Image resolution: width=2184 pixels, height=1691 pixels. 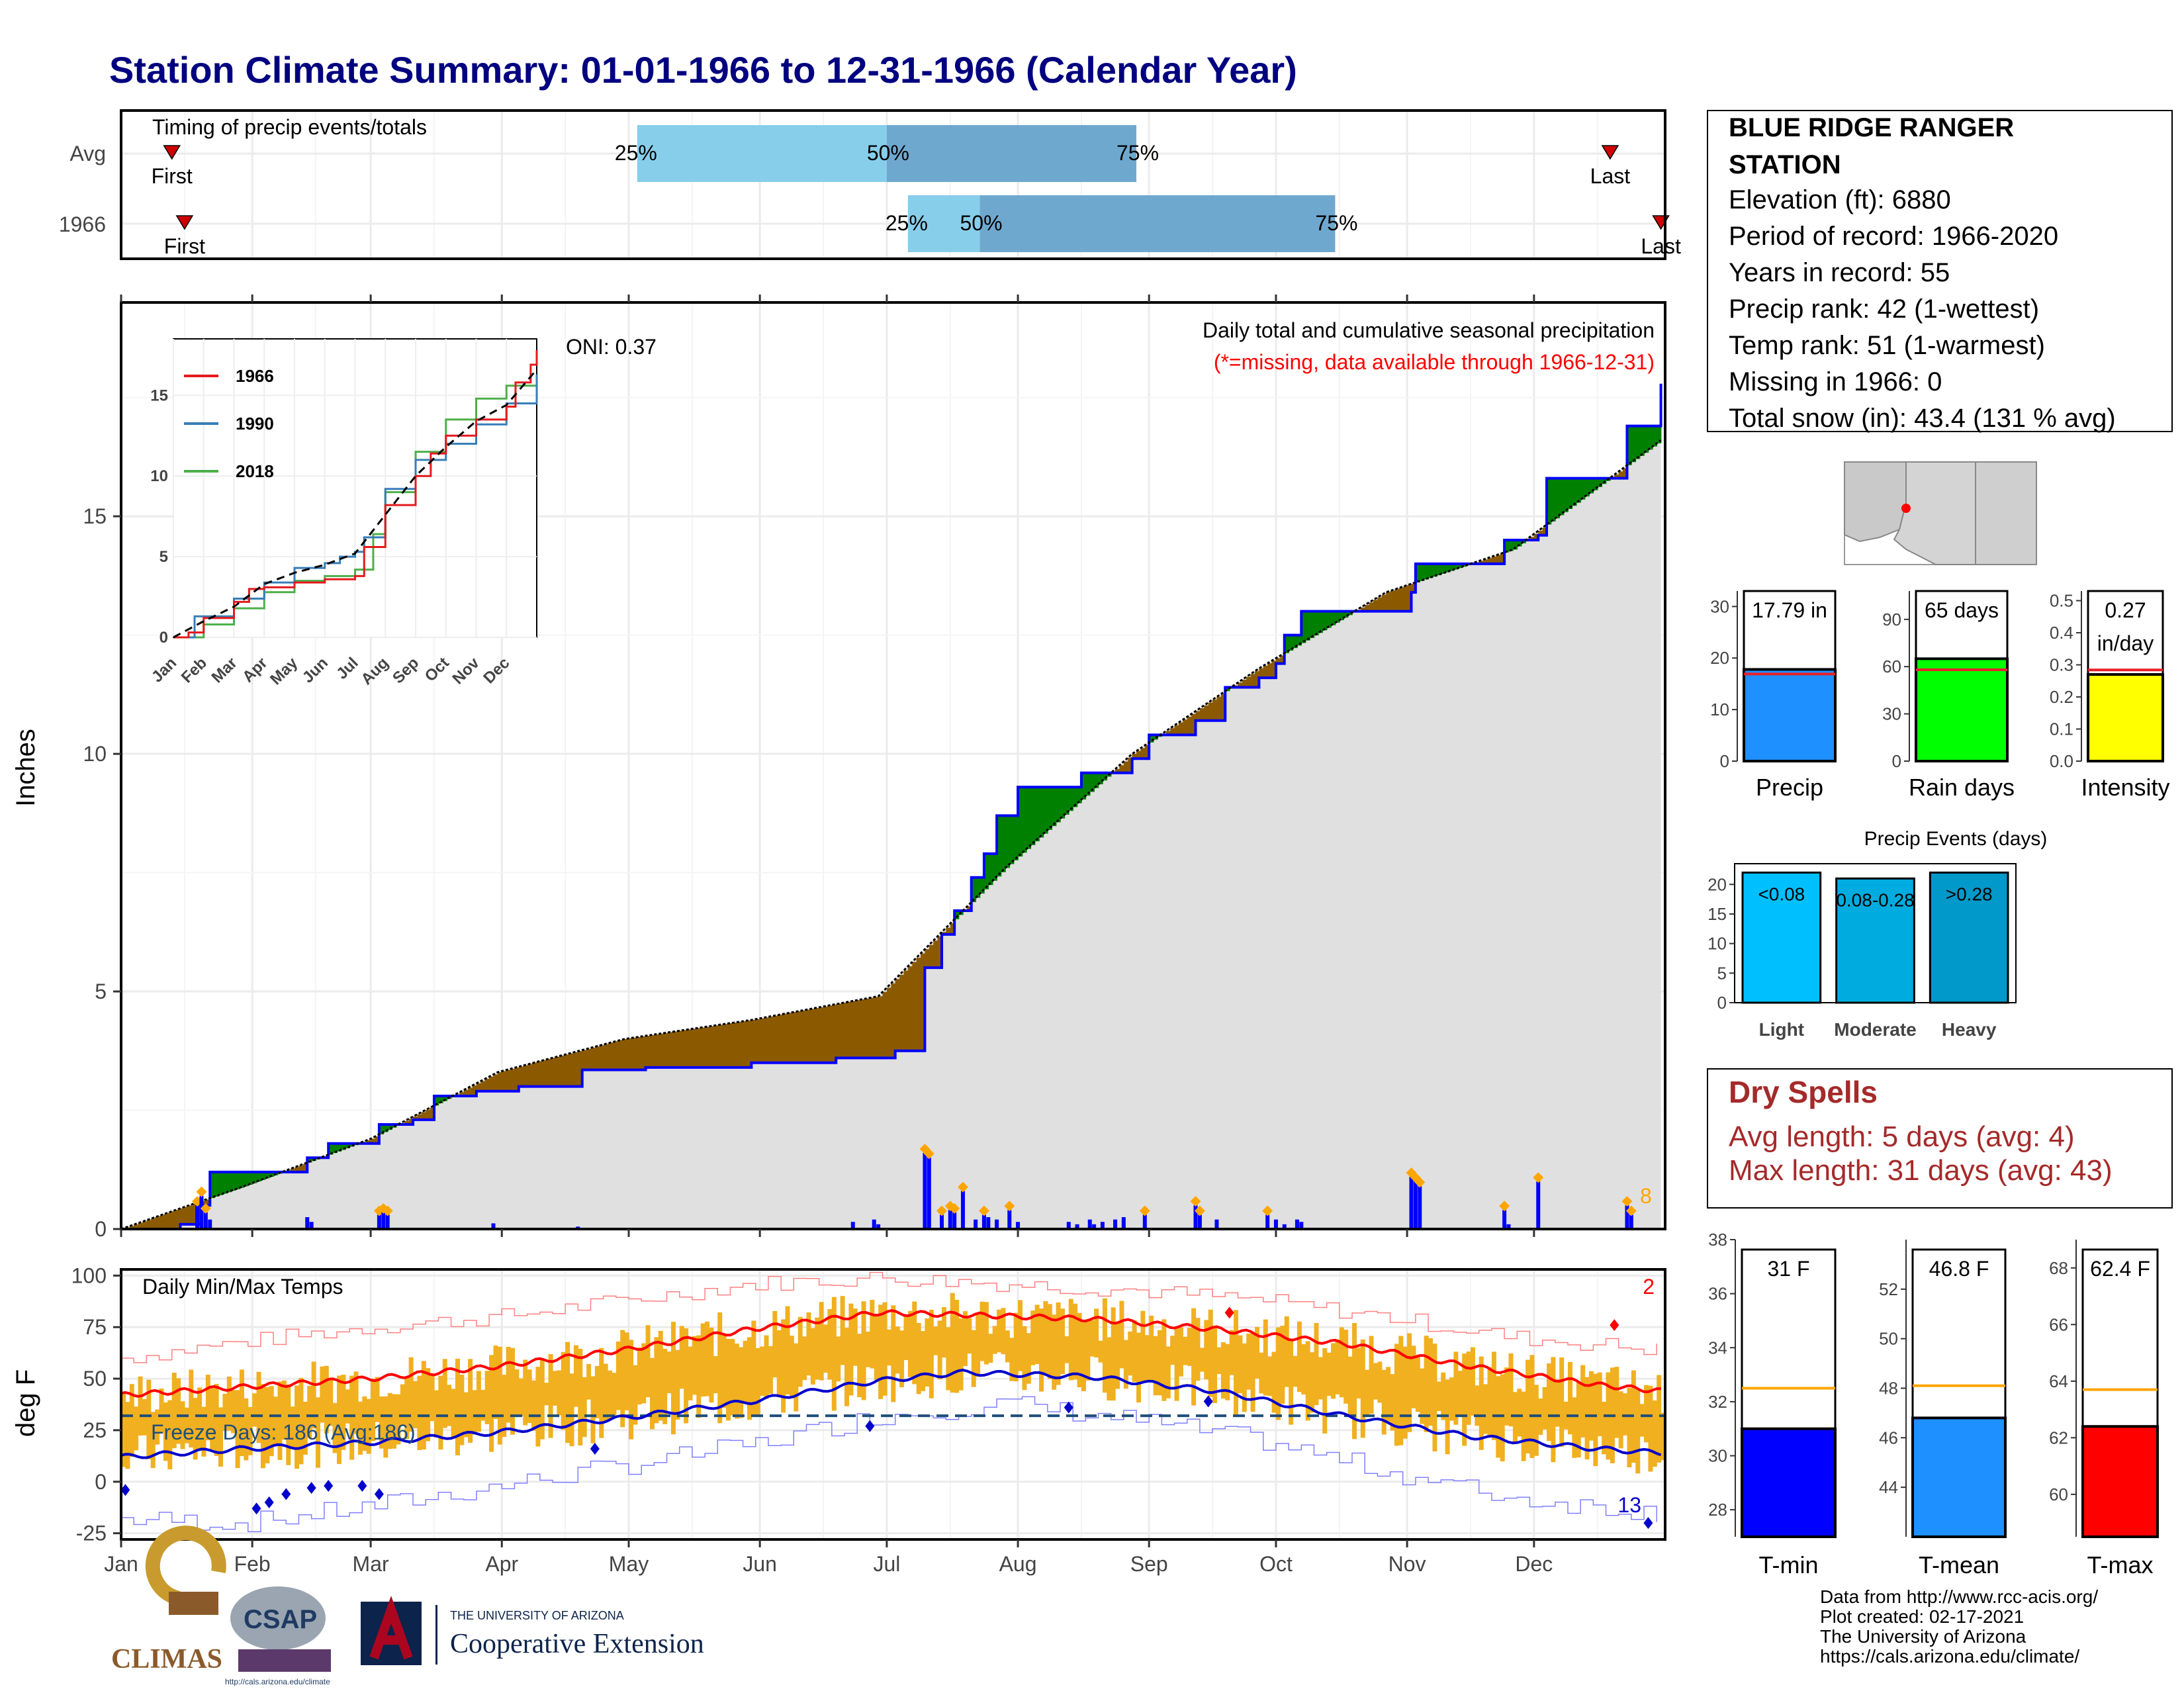 I want to click on summary-ytick-label: 0.4, so click(x=2061, y=633).